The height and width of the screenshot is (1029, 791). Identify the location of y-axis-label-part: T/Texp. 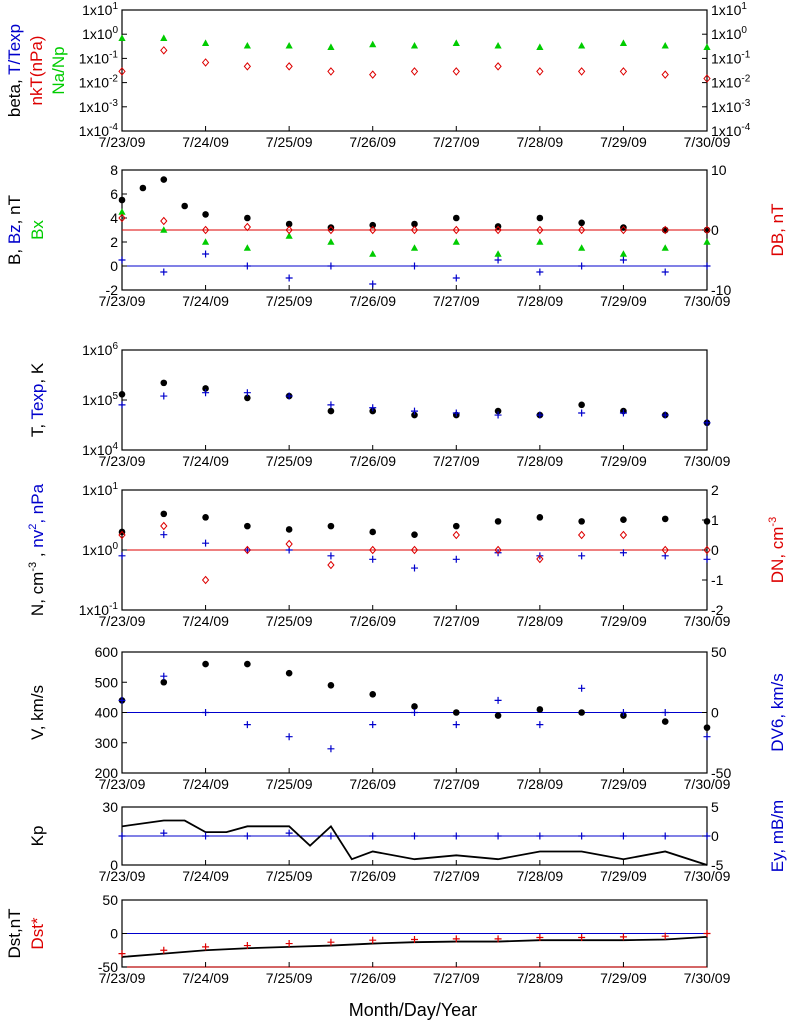
(14, 49).